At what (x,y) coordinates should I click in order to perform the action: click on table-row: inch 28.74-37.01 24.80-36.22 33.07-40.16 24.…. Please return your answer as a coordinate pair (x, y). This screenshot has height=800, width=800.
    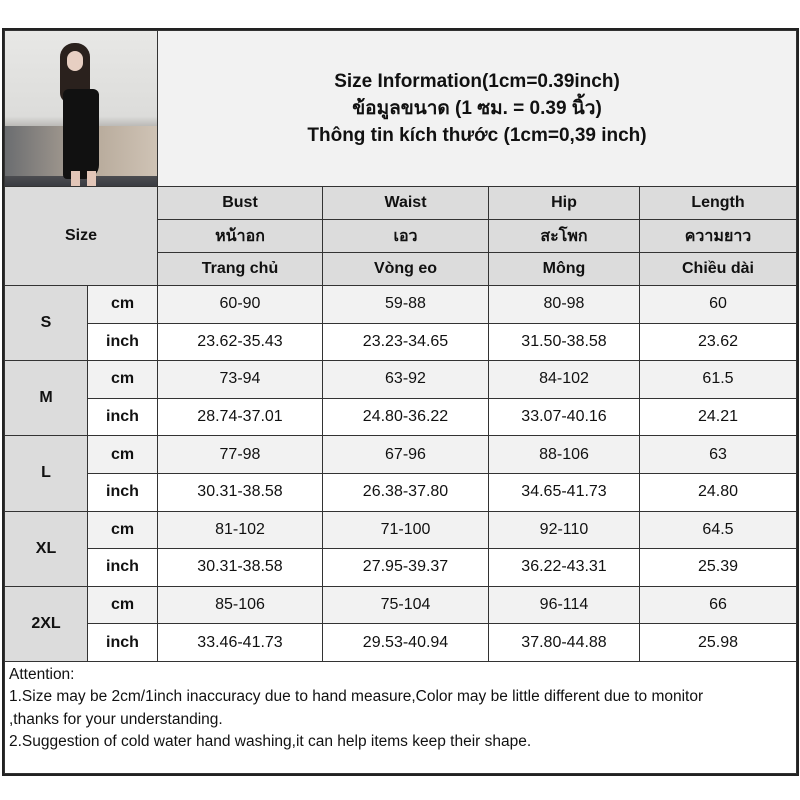
    Looking at the image, I should click on (401, 417).